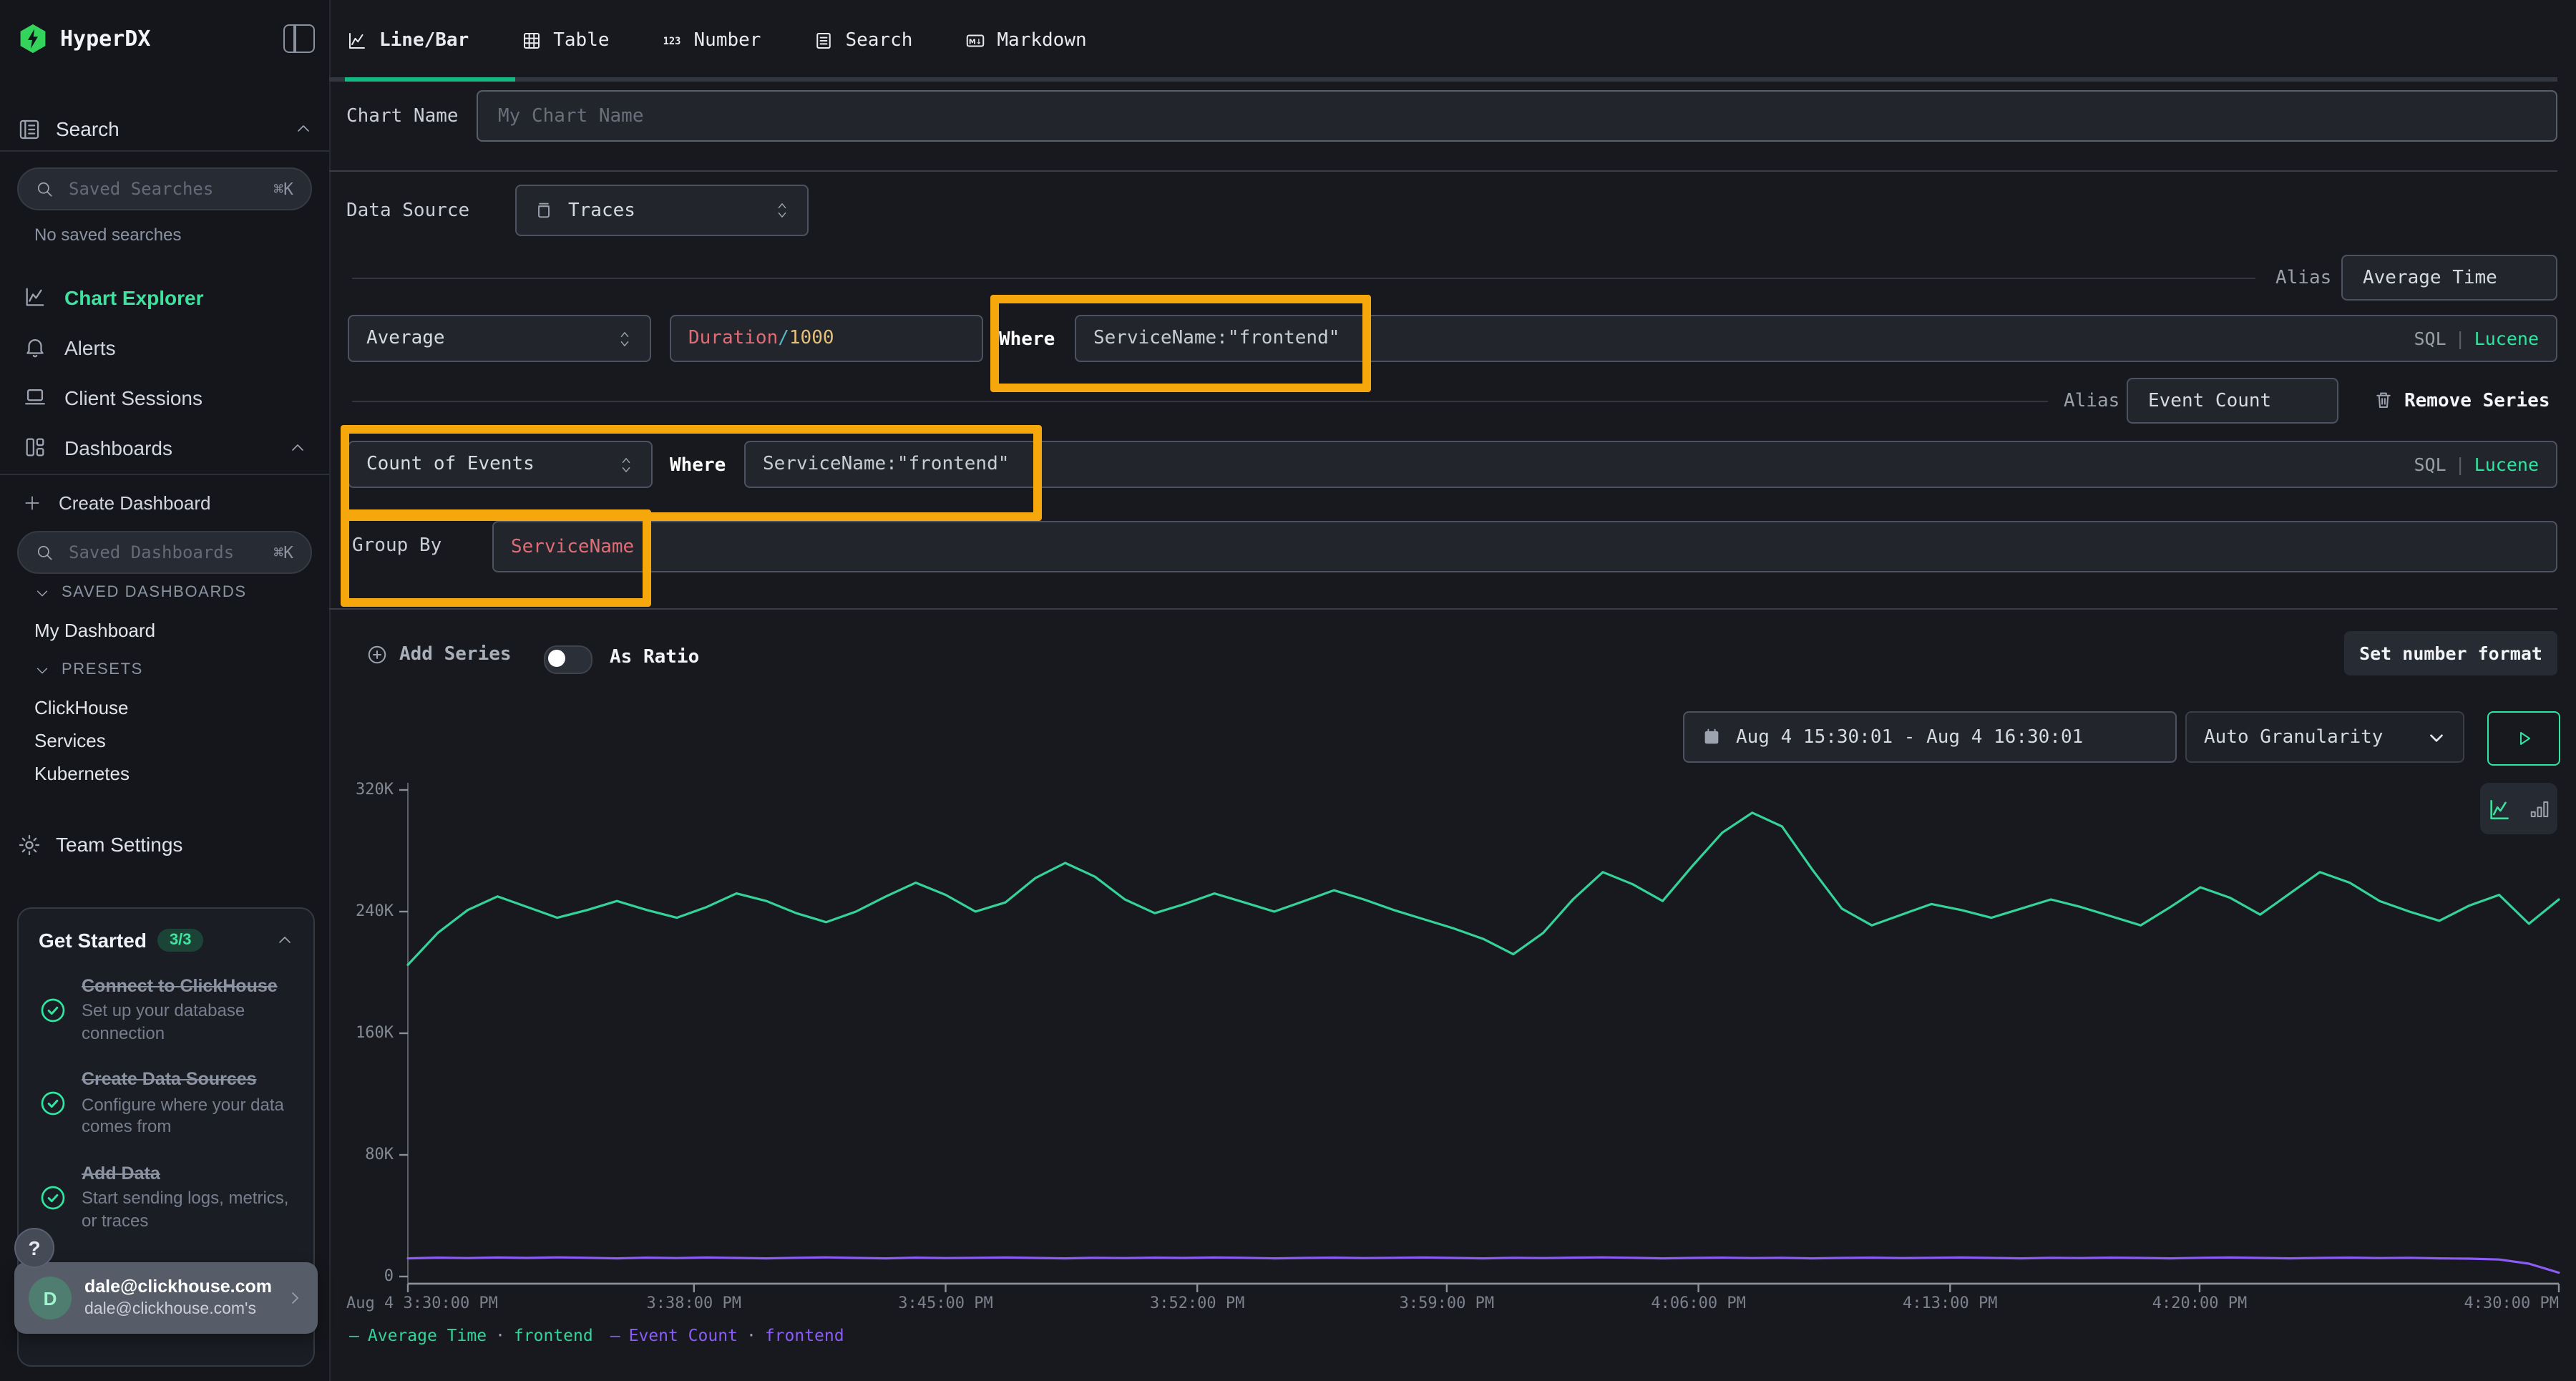  I want to click on presets-caption: PRESETS, so click(88, 669).